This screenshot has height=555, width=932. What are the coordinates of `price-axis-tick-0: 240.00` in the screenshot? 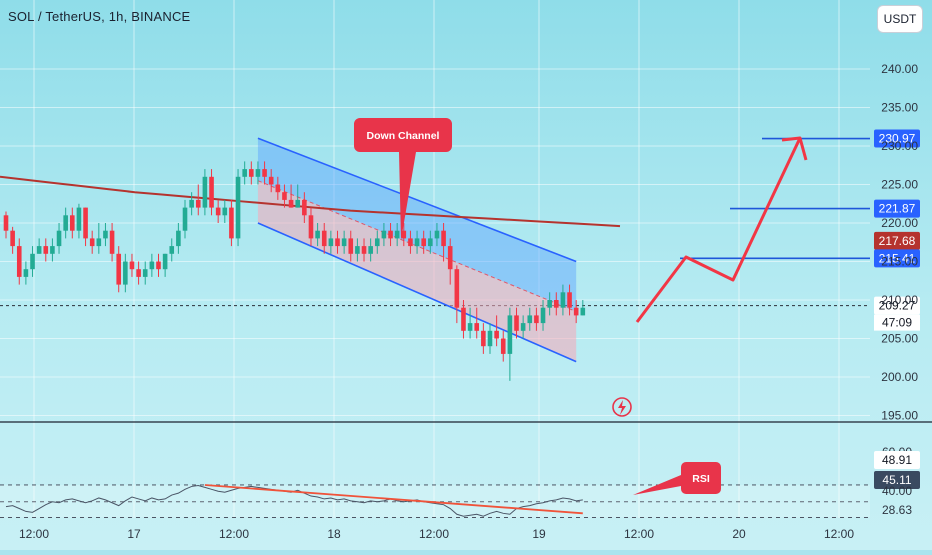 It's located at (899, 69).